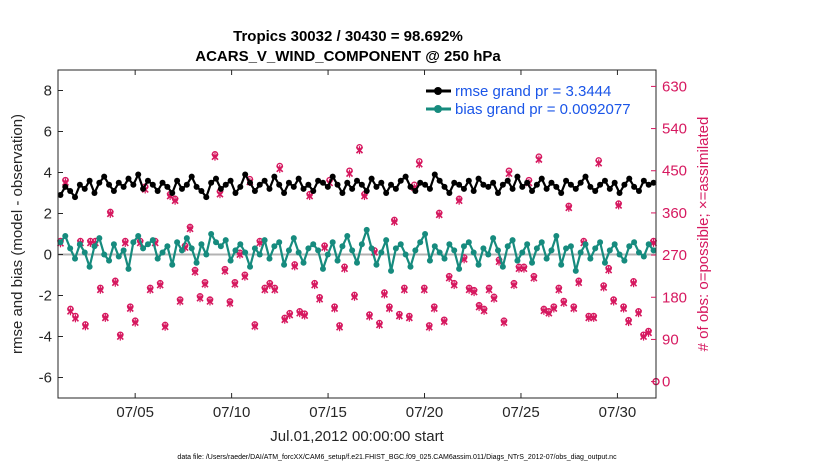  I want to click on bias-series-layer, so click(357, 250).